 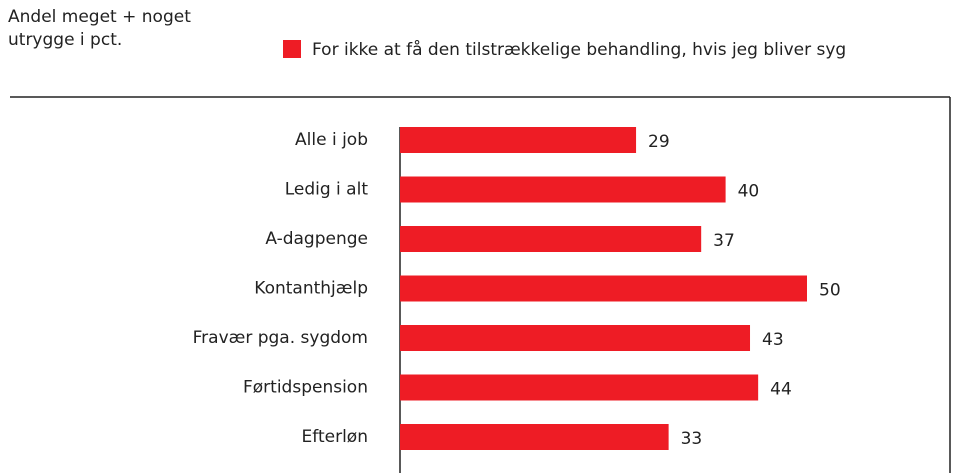 I want to click on value-label: 40, so click(x=749, y=192).